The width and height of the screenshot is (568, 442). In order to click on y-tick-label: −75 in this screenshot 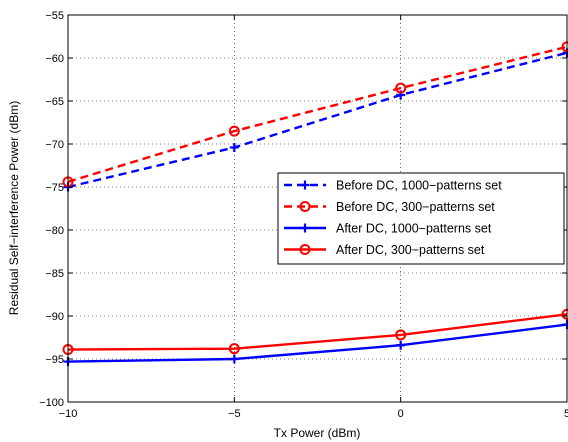, I will do `click(54, 188)`.